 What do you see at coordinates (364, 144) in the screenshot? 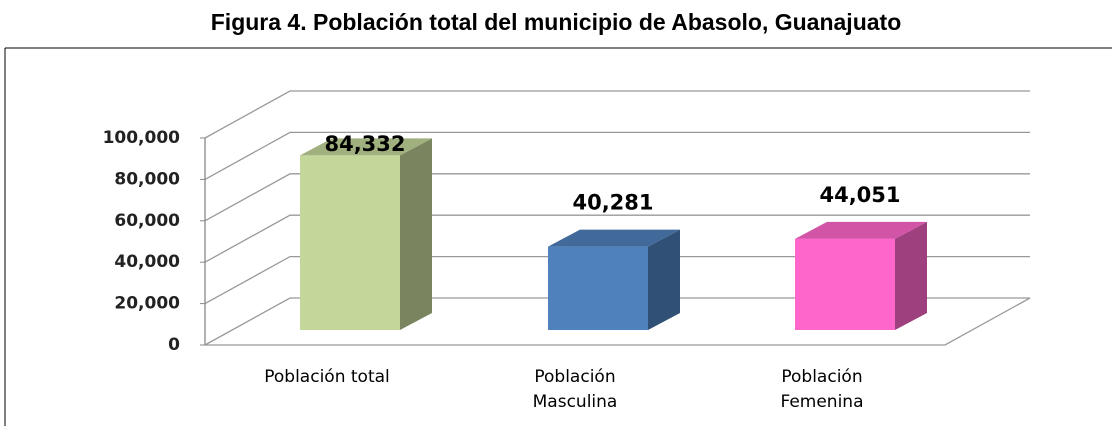
I see `value-label: 84,332` at bounding box center [364, 144].